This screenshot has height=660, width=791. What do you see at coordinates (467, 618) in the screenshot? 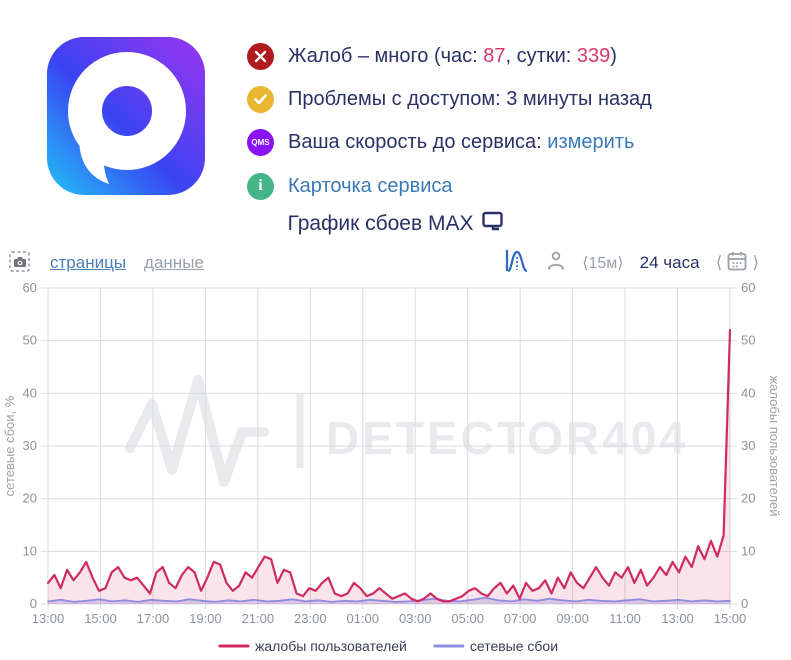
I see `svg-text: 05:00` at bounding box center [467, 618].